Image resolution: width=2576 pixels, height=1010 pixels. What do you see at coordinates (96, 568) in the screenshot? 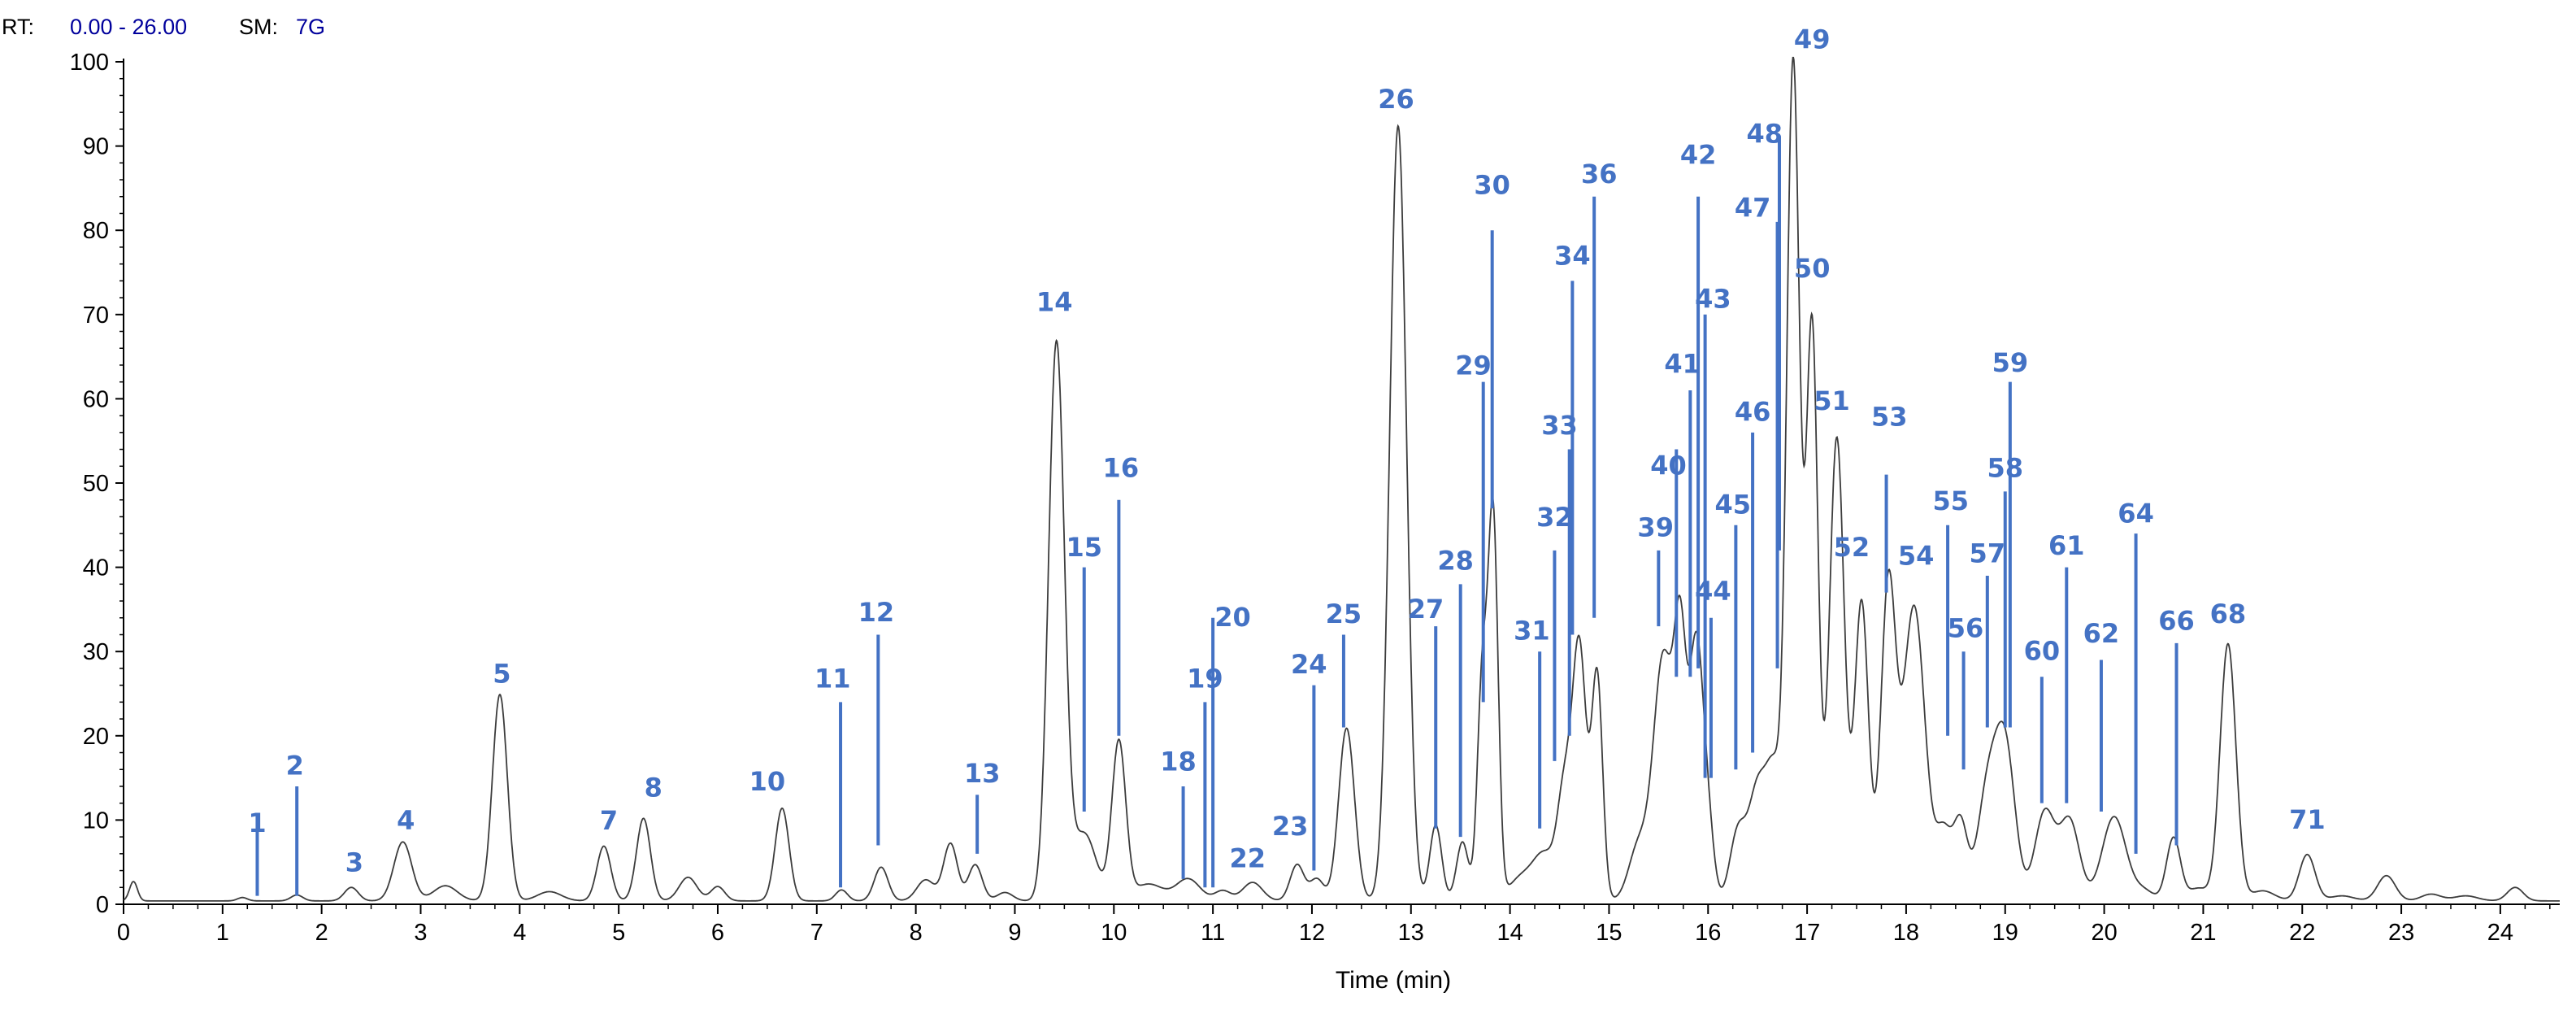
I see `y-tick-label: 40` at bounding box center [96, 568].